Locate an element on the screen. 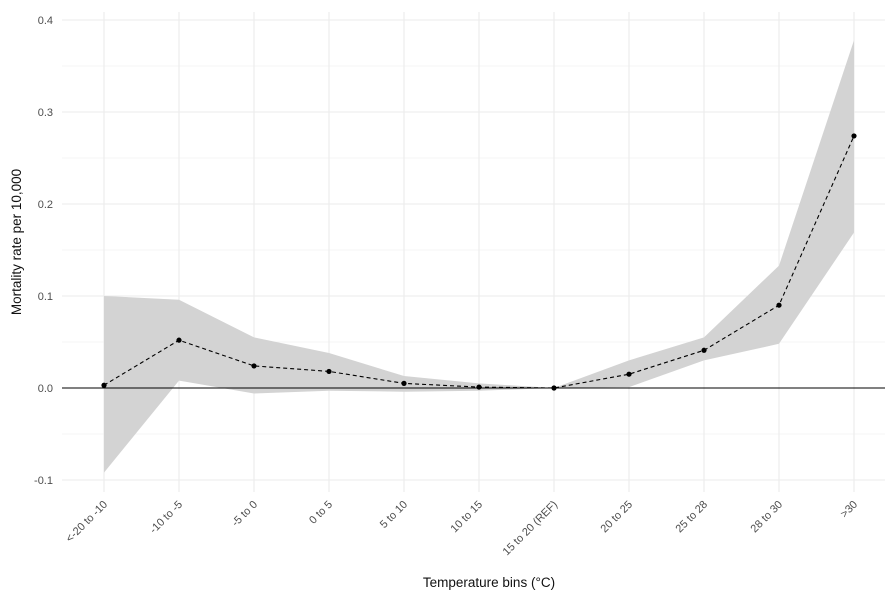 The image size is (888, 594). y-tick-label: 0.0 is located at coordinates (45, 389).